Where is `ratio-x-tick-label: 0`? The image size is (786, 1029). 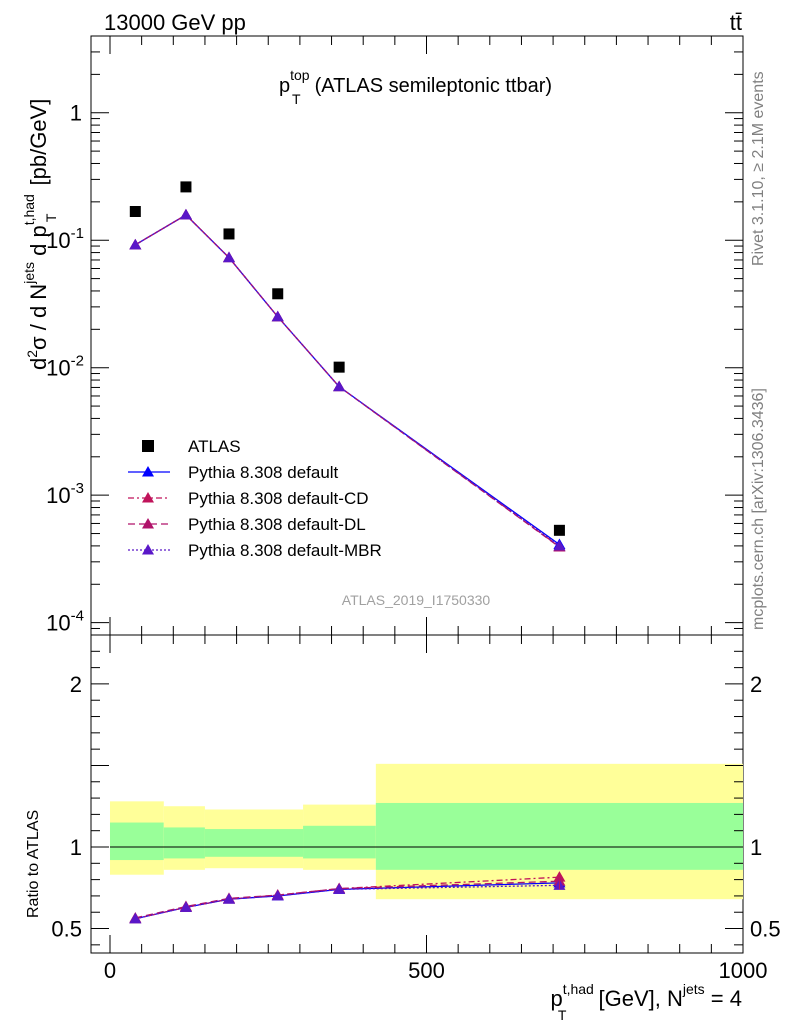
ratio-x-tick-label: 0 is located at coordinates (110, 970).